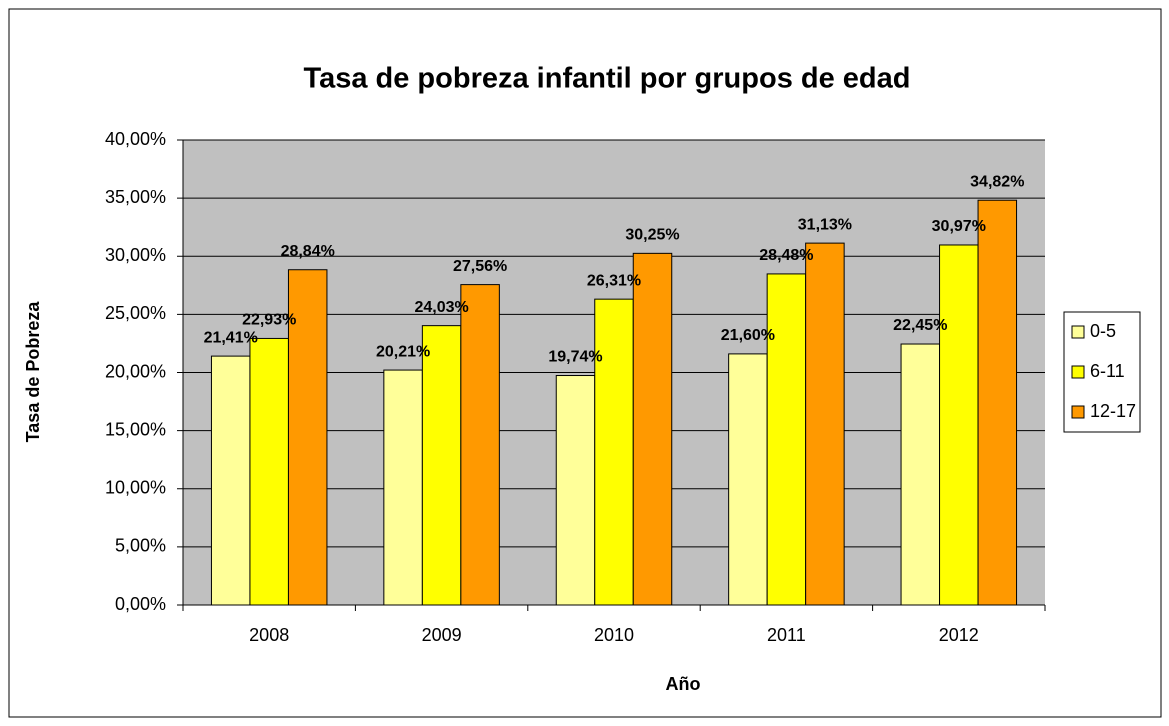 This screenshot has width=1169, height=726. Describe the element at coordinates (308, 251) in the screenshot. I see `data-label: 28,84%` at that location.